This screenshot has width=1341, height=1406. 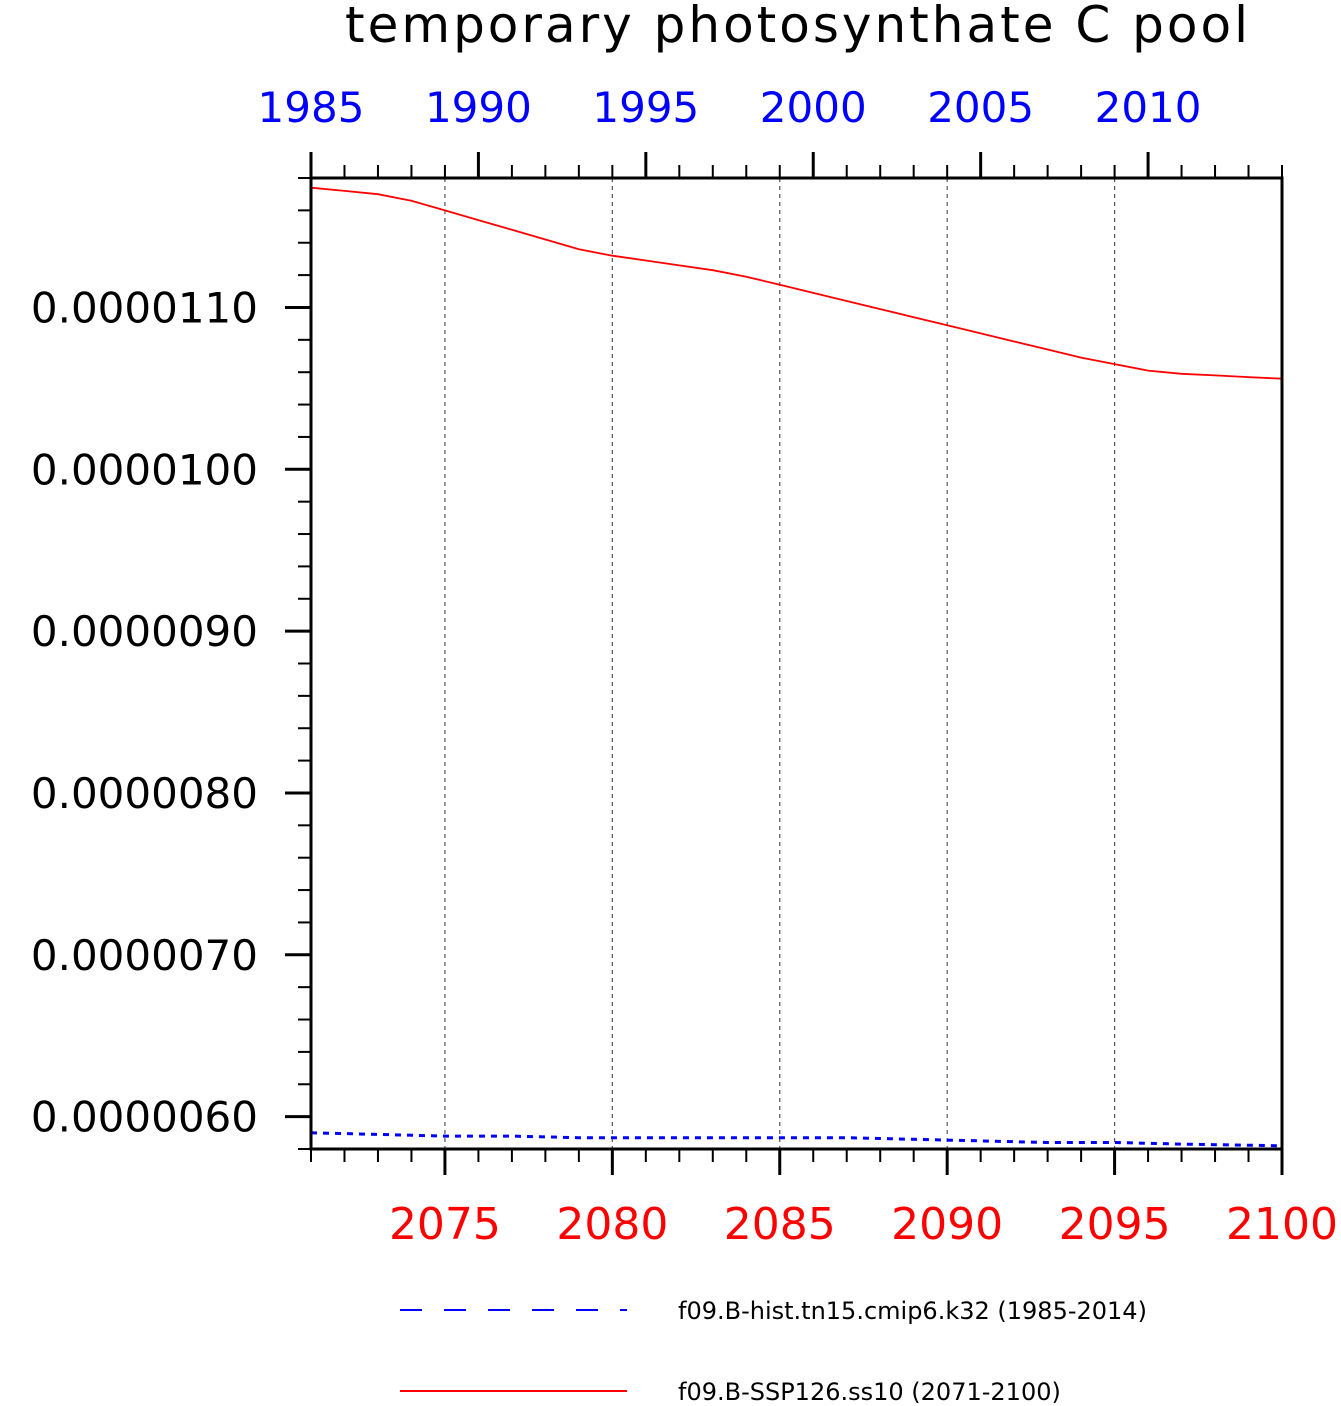 What do you see at coordinates (1115, 1224) in the screenshot?
I see `bottom-tick-label: 2095` at bounding box center [1115, 1224].